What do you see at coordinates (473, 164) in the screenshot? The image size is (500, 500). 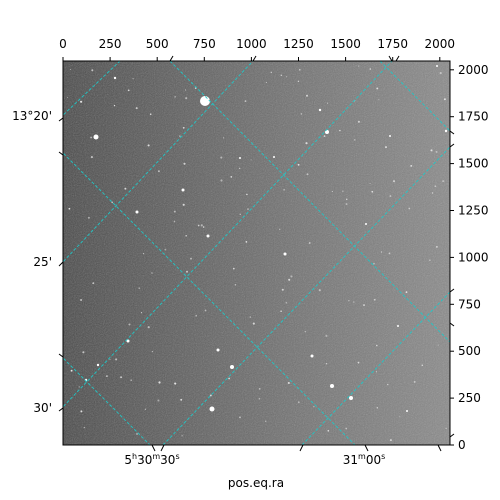 I see `right-tick-label: 1500` at bounding box center [473, 164].